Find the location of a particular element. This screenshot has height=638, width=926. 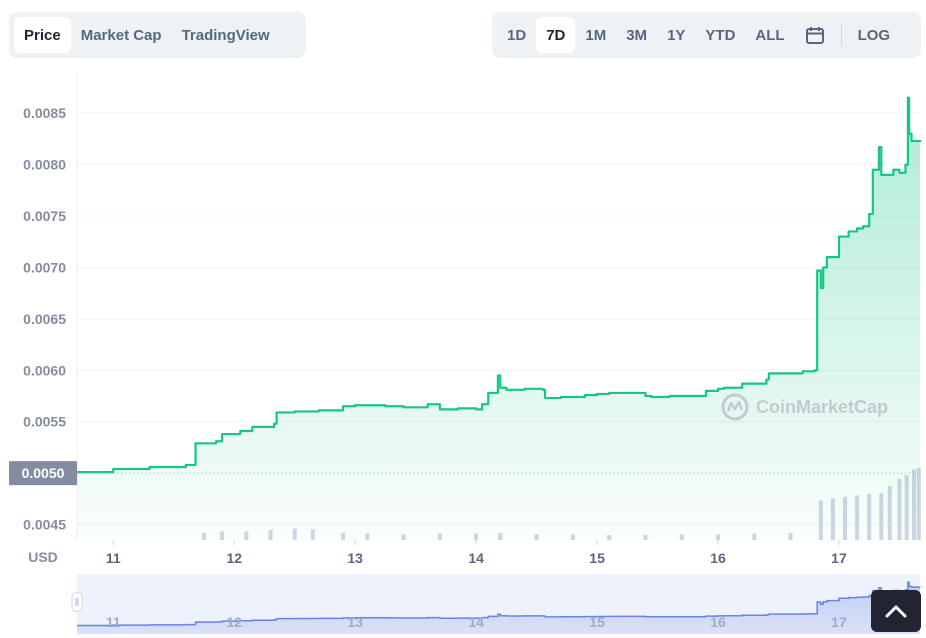

tab-divider is located at coordinates (841, 35).